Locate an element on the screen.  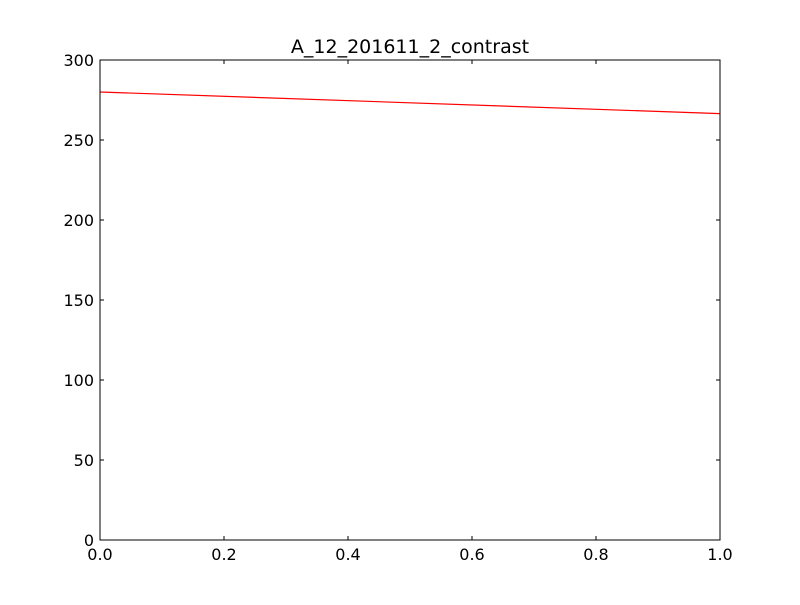
y-tick-label: 0 is located at coordinates (89, 540).